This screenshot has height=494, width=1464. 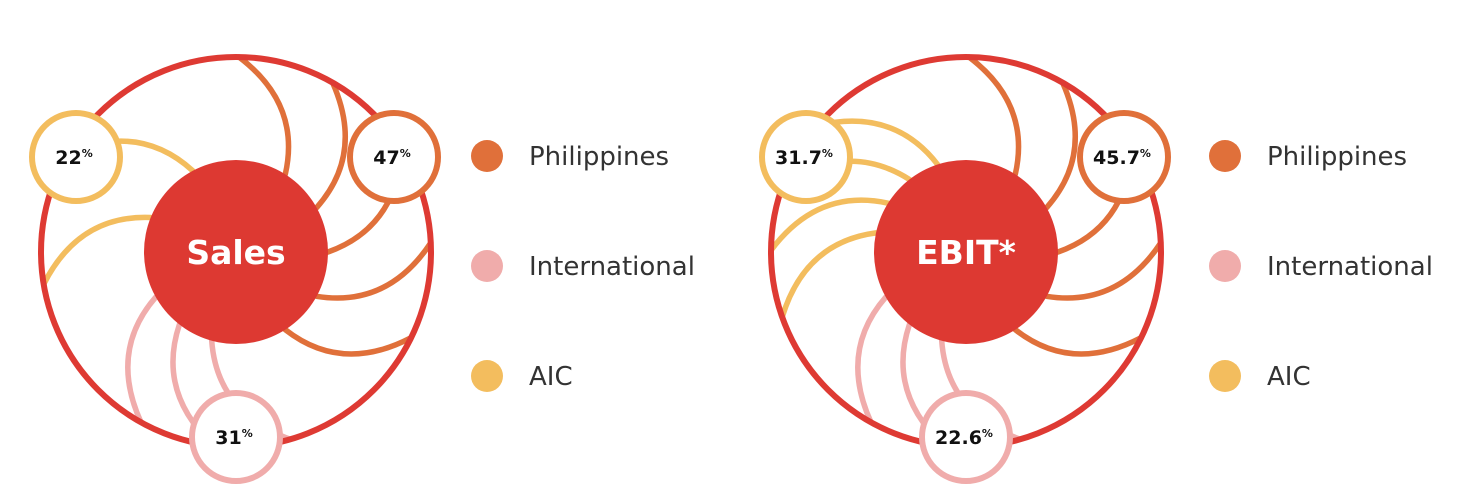 I want to click on chart-title: Sales, so click(x=235, y=252).